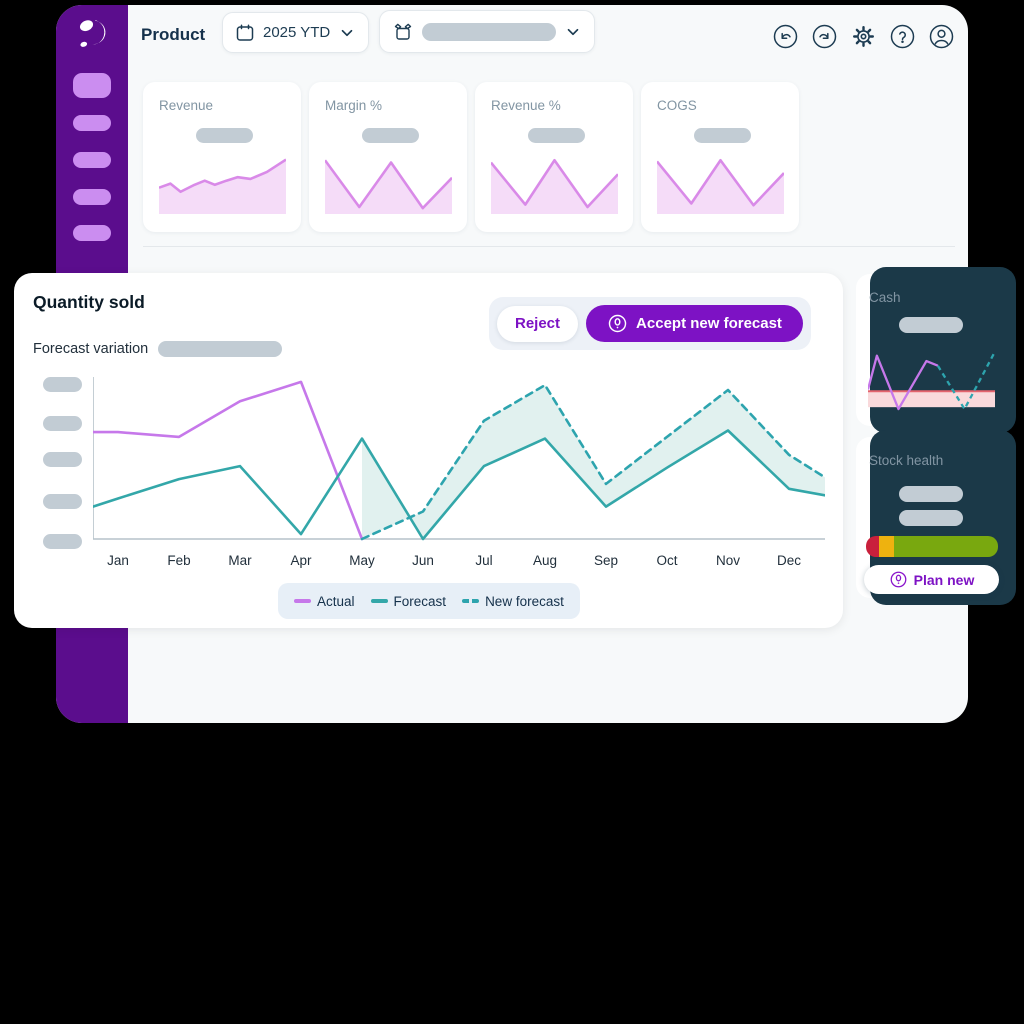 The height and width of the screenshot is (1024, 1024). I want to click on month-label: Dec, so click(788, 560).